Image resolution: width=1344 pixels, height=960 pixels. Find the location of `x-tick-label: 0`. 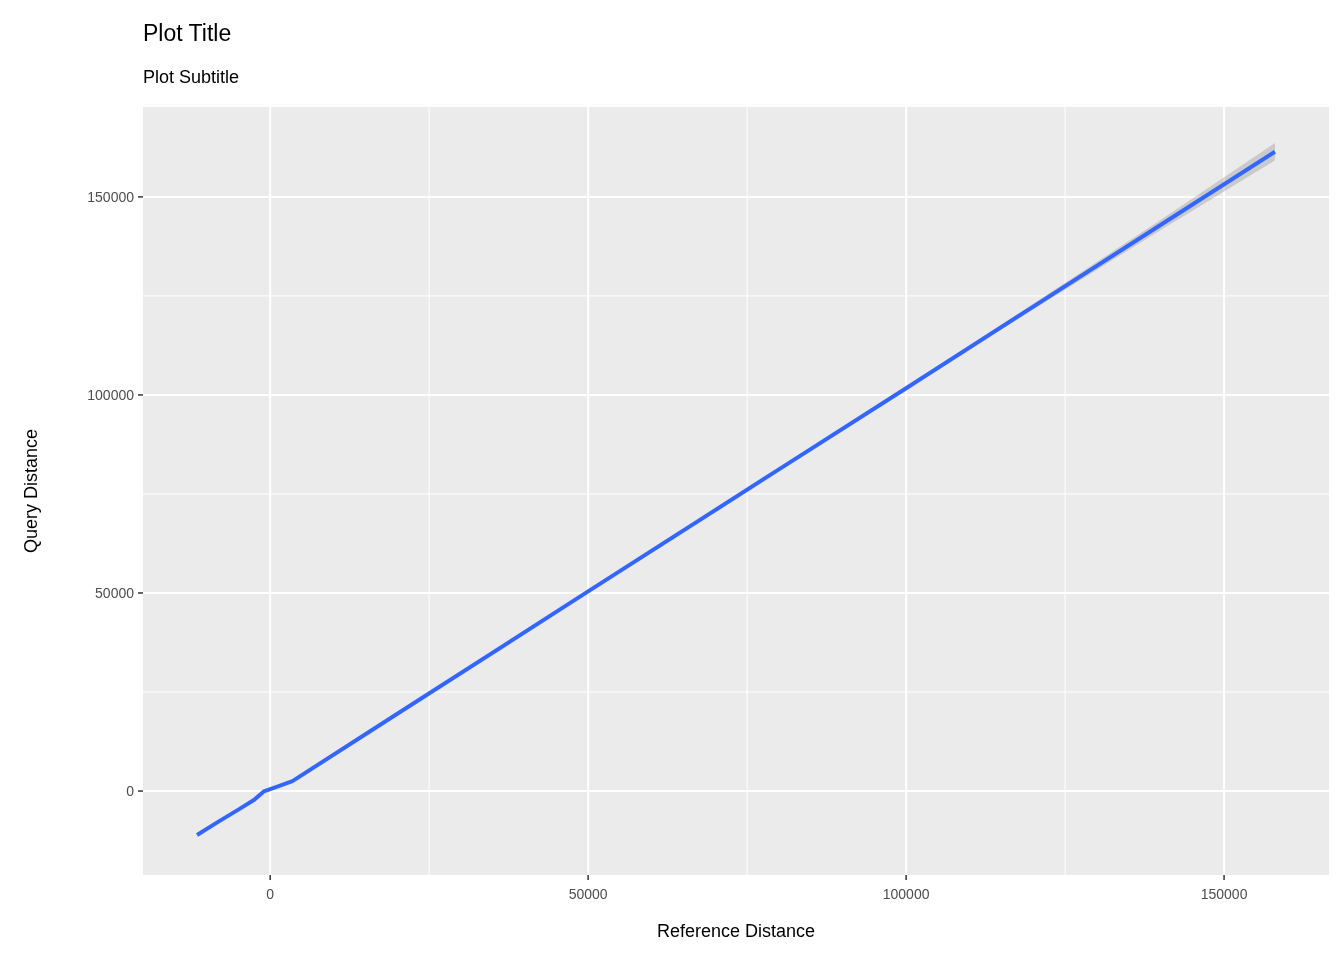

x-tick-label: 0 is located at coordinates (270, 894).